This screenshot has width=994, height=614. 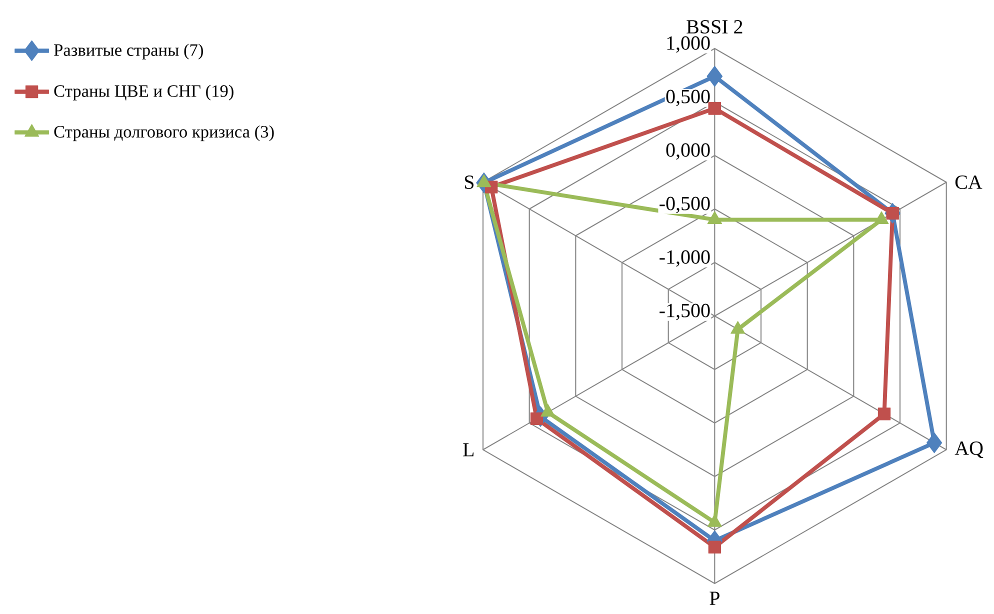 I want to click on spoke-label: L, so click(x=468, y=449).